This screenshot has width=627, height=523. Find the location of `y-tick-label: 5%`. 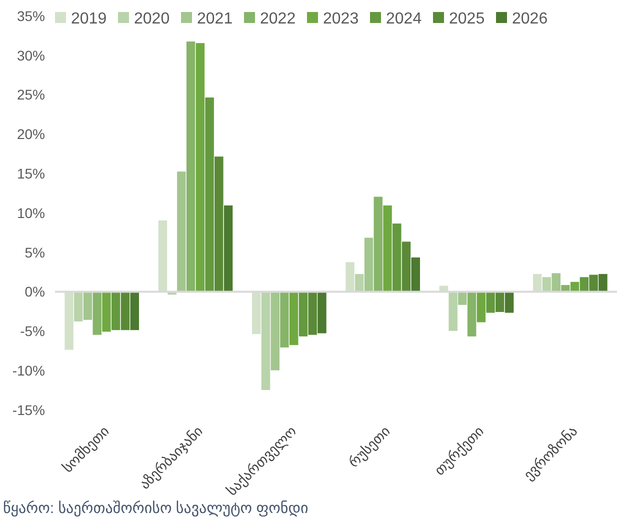

y-tick-label: 5% is located at coordinates (34, 252).